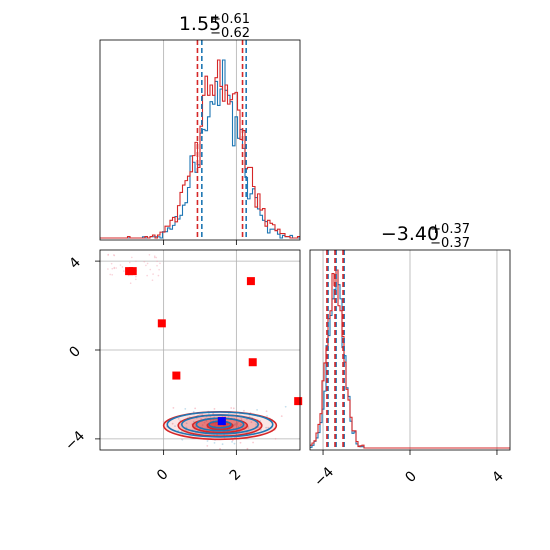  Describe the element at coordinates (230, 19) in the screenshot. I see `marginal-x-title-upper: +0.61` at that location.